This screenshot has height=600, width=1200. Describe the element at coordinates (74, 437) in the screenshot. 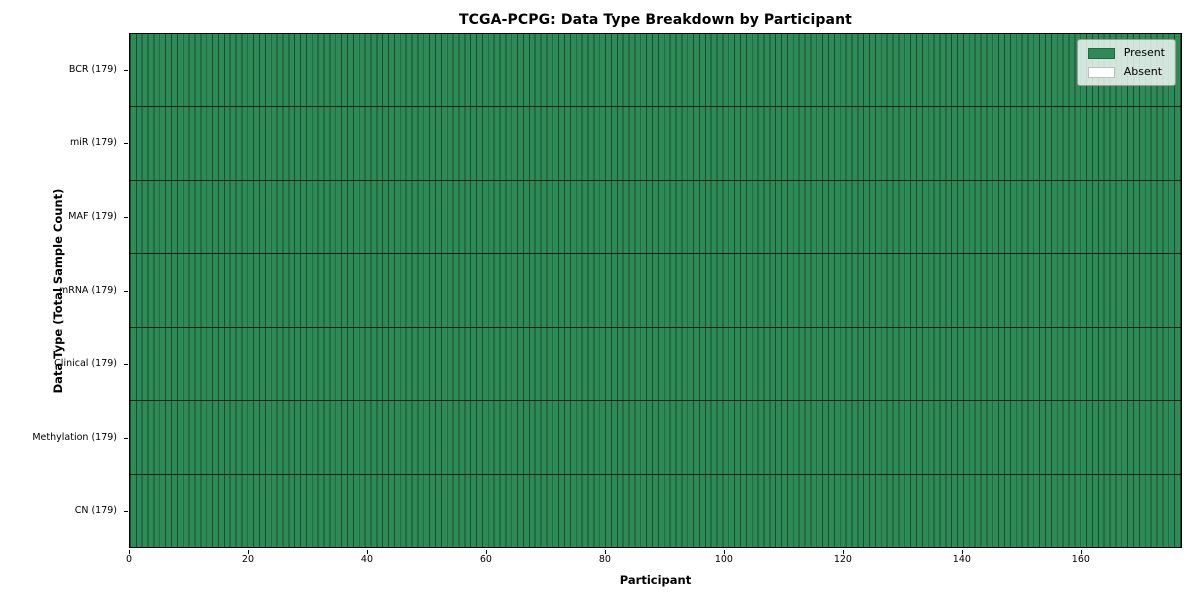

I see `y-tick-label: Methylation (179)` at that location.